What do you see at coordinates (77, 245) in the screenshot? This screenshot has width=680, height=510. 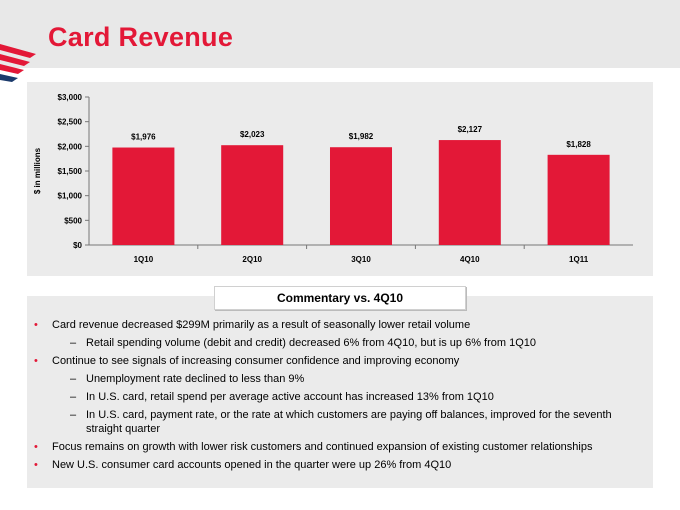 I see `y-tick-label: $0` at bounding box center [77, 245].